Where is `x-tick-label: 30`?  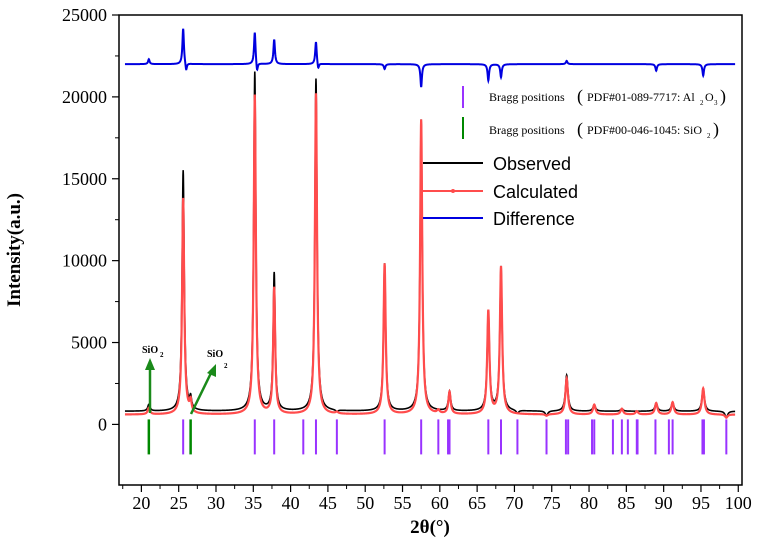
x-tick-label: 30 is located at coordinates (216, 503).